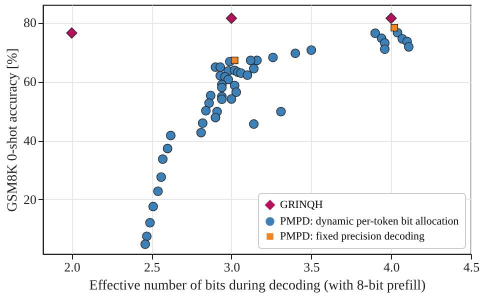 The width and height of the screenshot is (485, 297). Describe the element at coordinates (152, 267) in the screenshot. I see `x-tick-label: 2.5` at that location.